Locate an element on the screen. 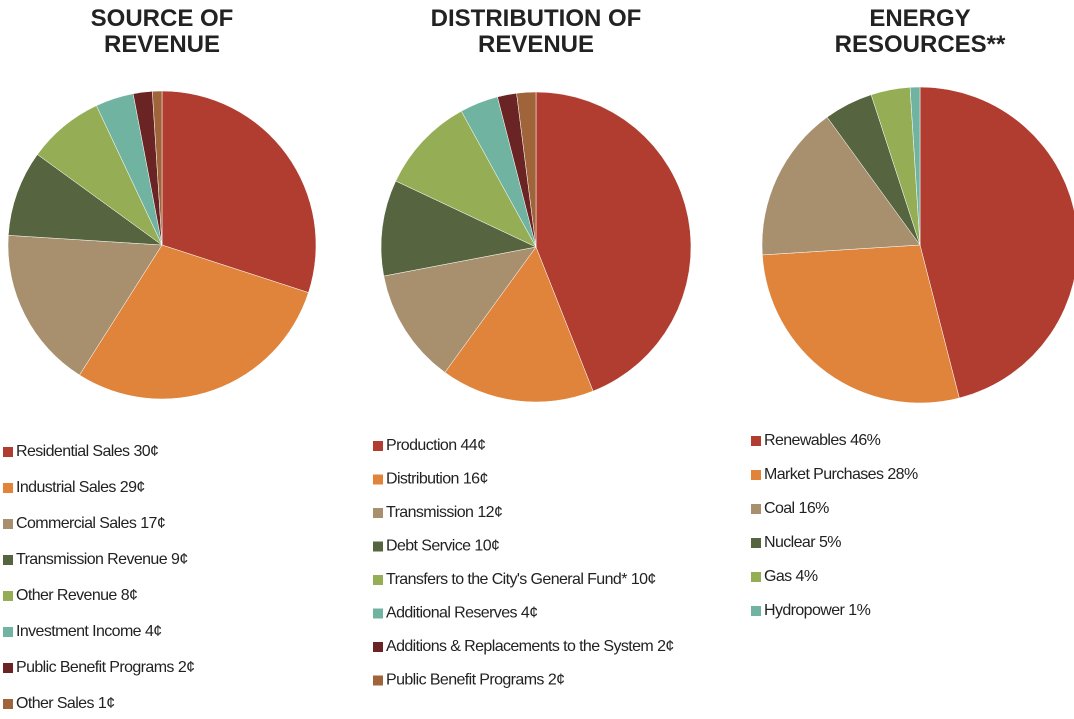 The width and height of the screenshot is (1074, 719). legend-value: 1¢ is located at coordinates (106, 703).